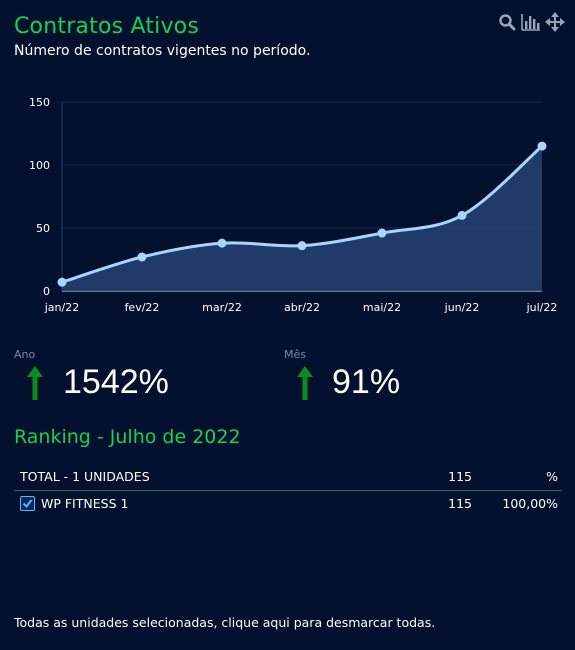 The height and width of the screenshot is (650, 575). What do you see at coordinates (222, 307) in the screenshot?
I see `x-tick-label: mar/22` at bounding box center [222, 307].